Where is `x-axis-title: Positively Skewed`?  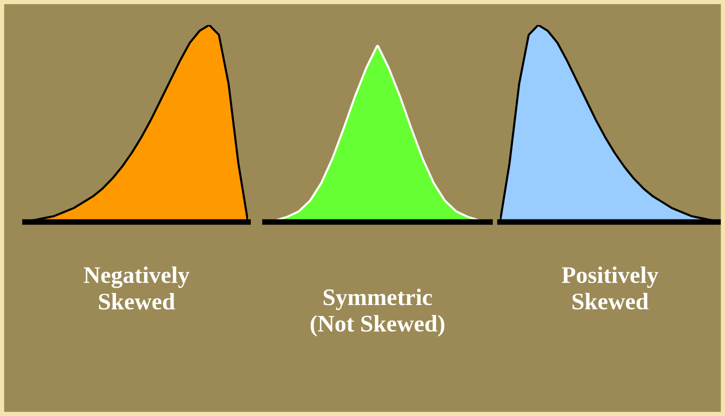
x-axis-title: Positively Skewed is located at coordinates (610, 288).